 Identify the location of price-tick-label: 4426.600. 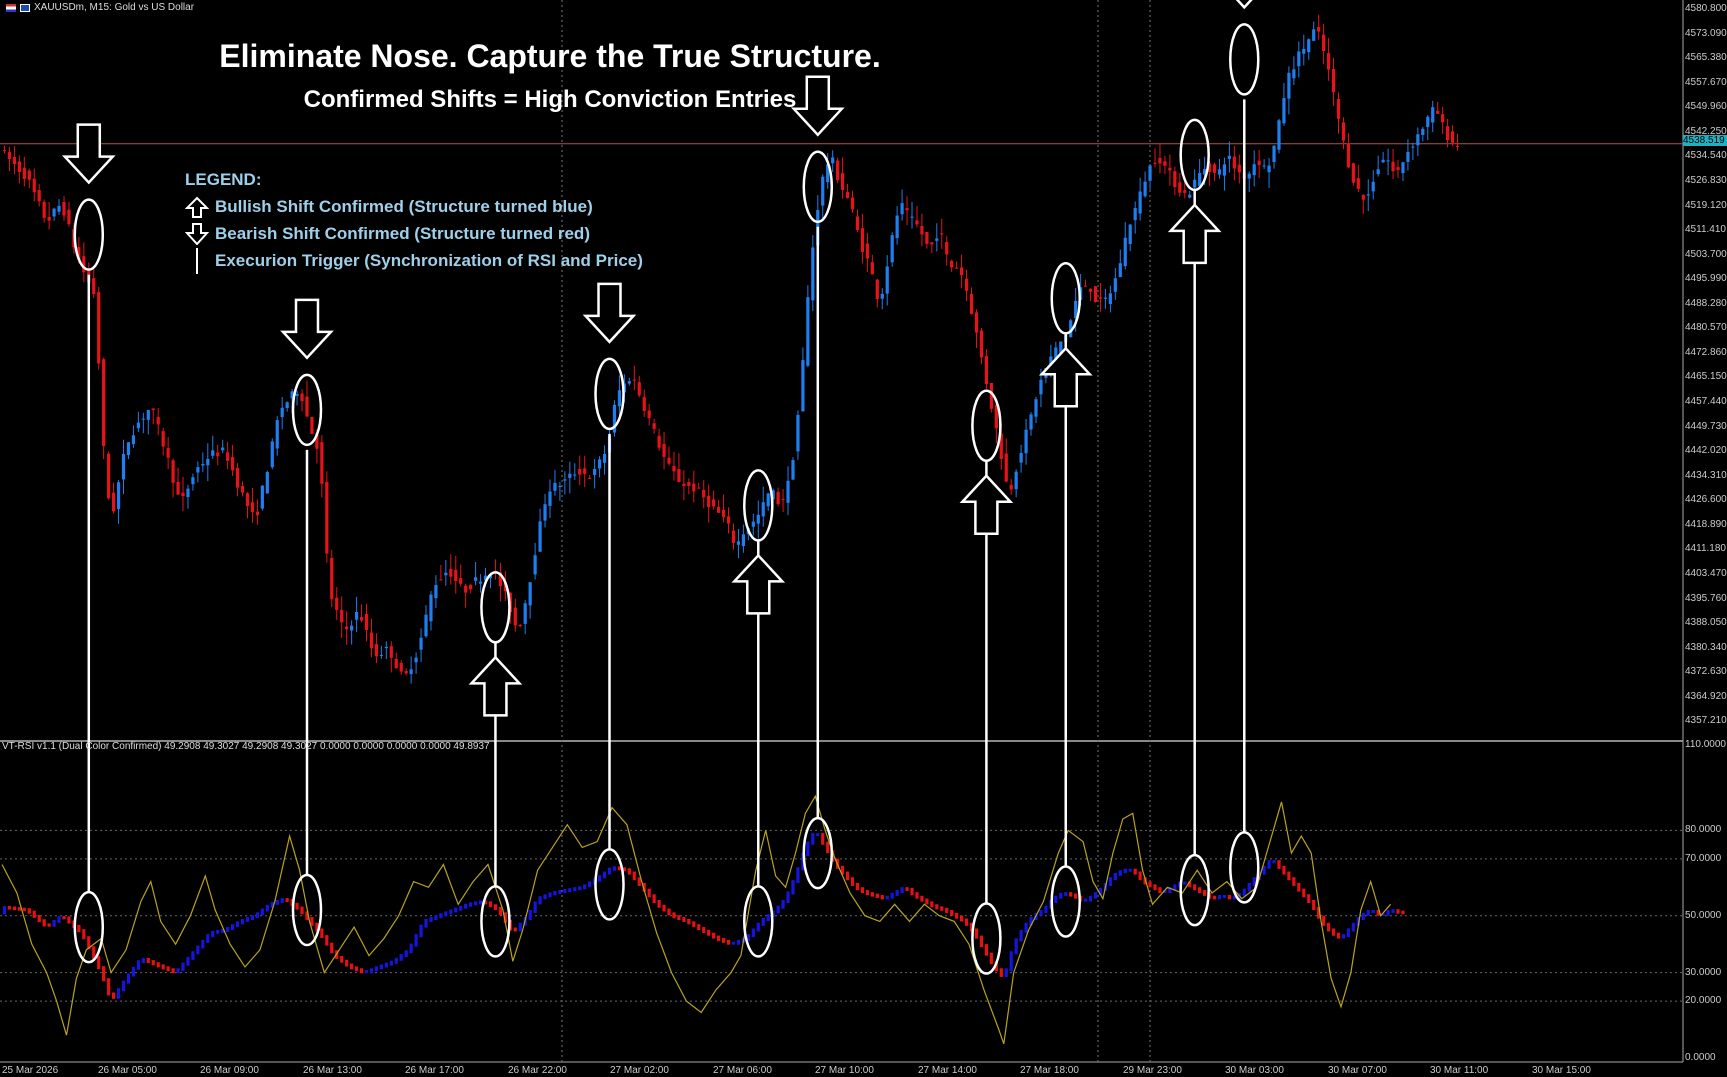
(1706, 500).